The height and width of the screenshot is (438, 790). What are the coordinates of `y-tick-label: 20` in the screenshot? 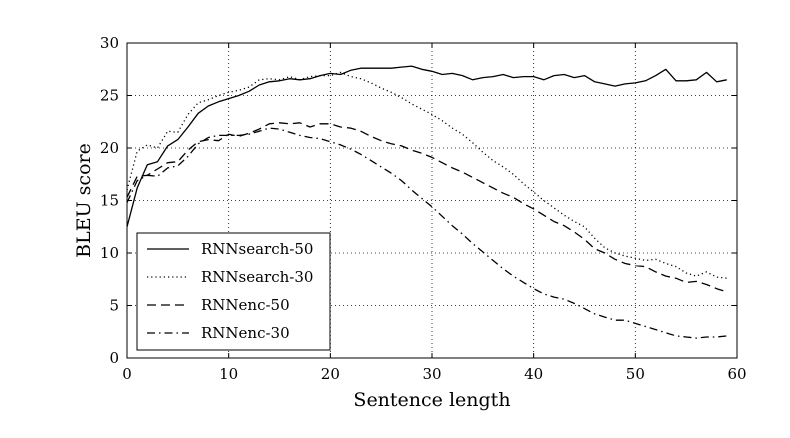 It's located at (109, 148).